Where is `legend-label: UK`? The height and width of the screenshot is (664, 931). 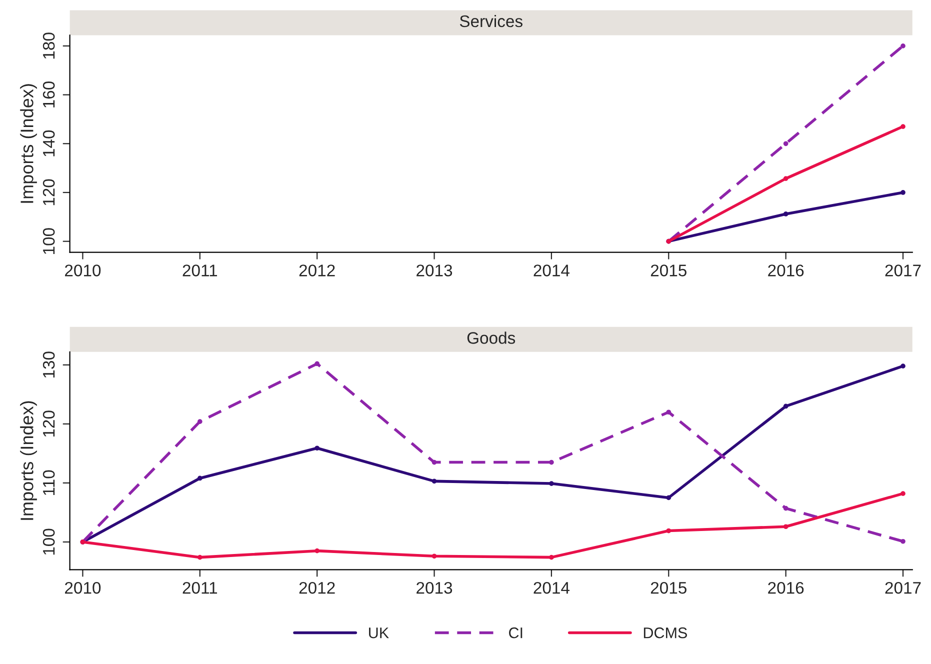
legend-label: UK is located at coordinates (379, 633).